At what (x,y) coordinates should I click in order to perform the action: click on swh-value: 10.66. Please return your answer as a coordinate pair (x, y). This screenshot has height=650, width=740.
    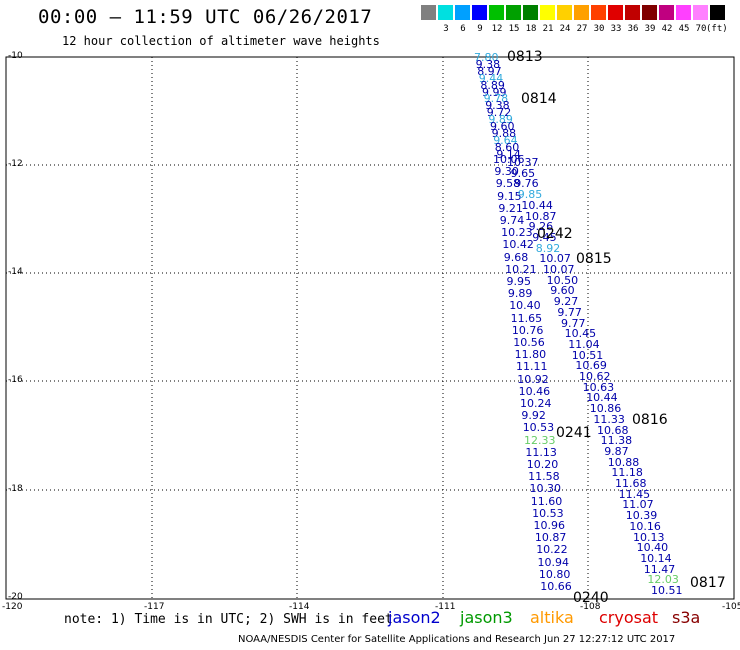
    Looking at the image, I should click on (556, 586).